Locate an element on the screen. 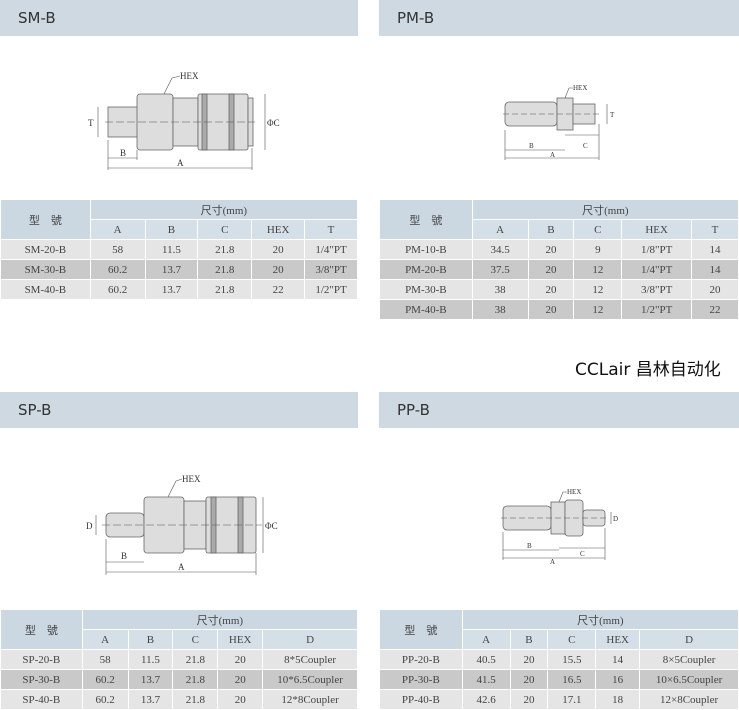 The height and width of the screenshot is (710, 739). table-cell: PP-30-B is located at coordinates (421, 679).